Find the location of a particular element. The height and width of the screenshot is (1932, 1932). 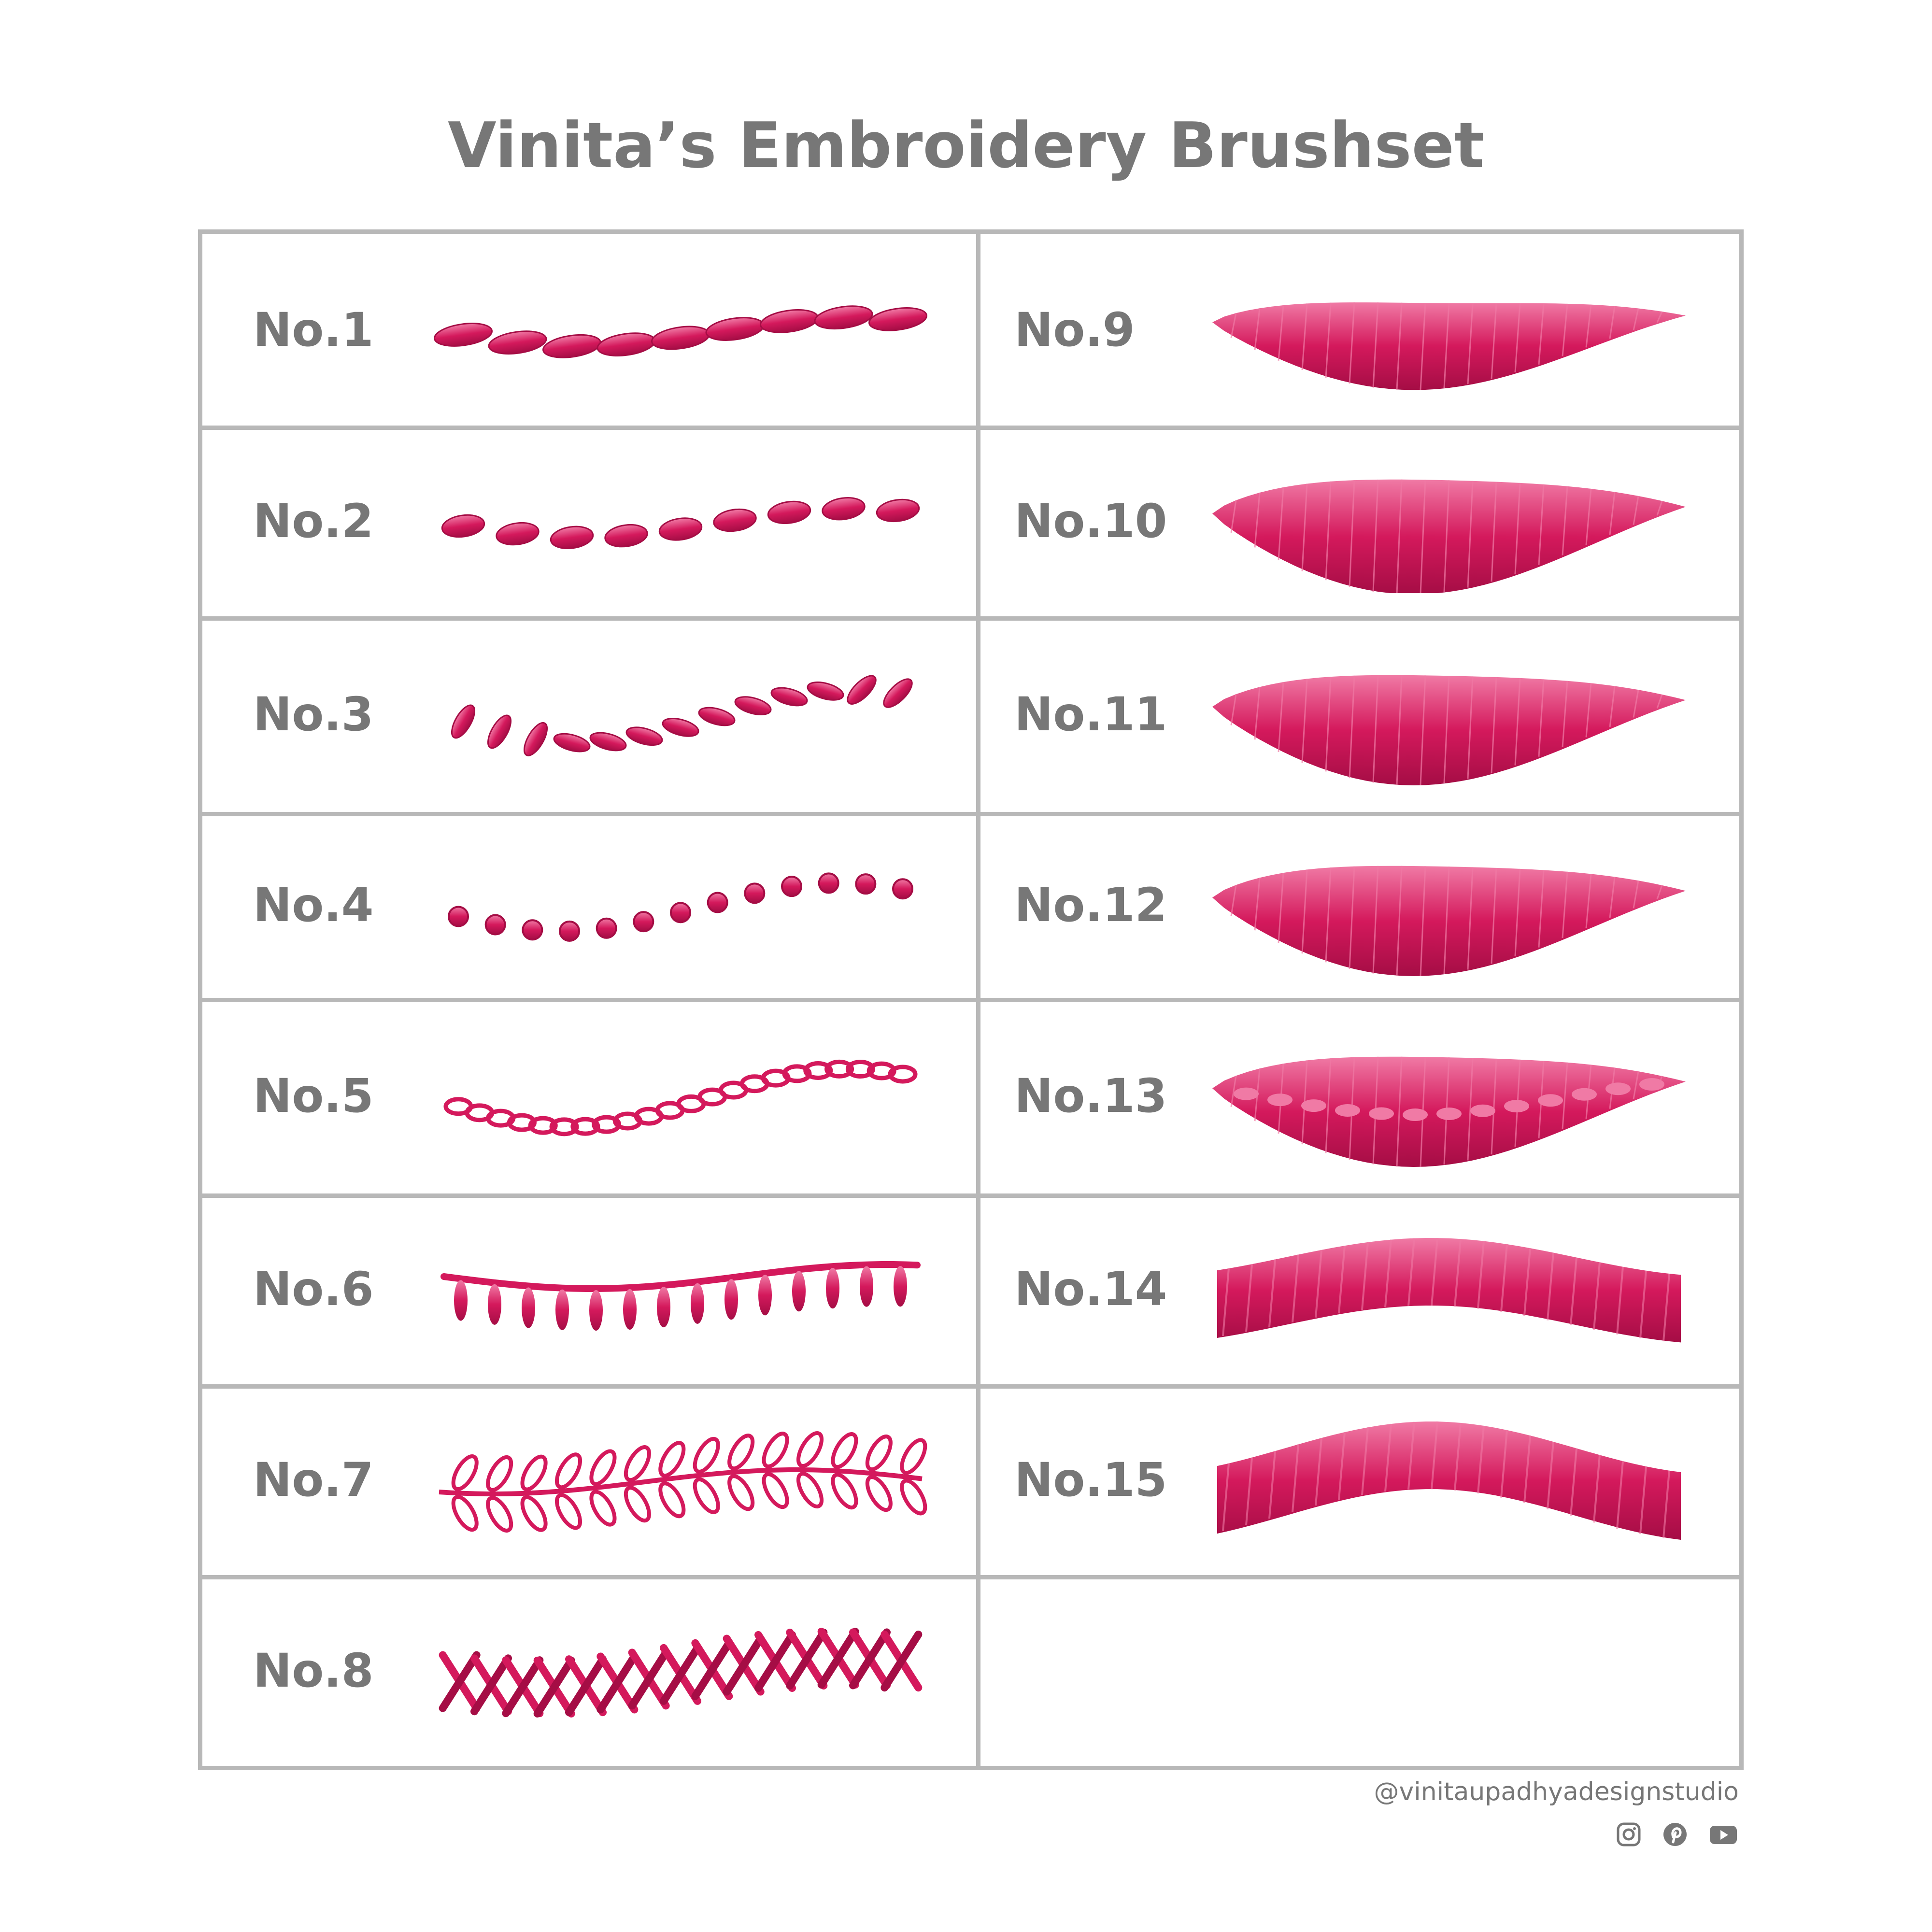

brush-cell: No.11 is located at coordinates (1359, 716).